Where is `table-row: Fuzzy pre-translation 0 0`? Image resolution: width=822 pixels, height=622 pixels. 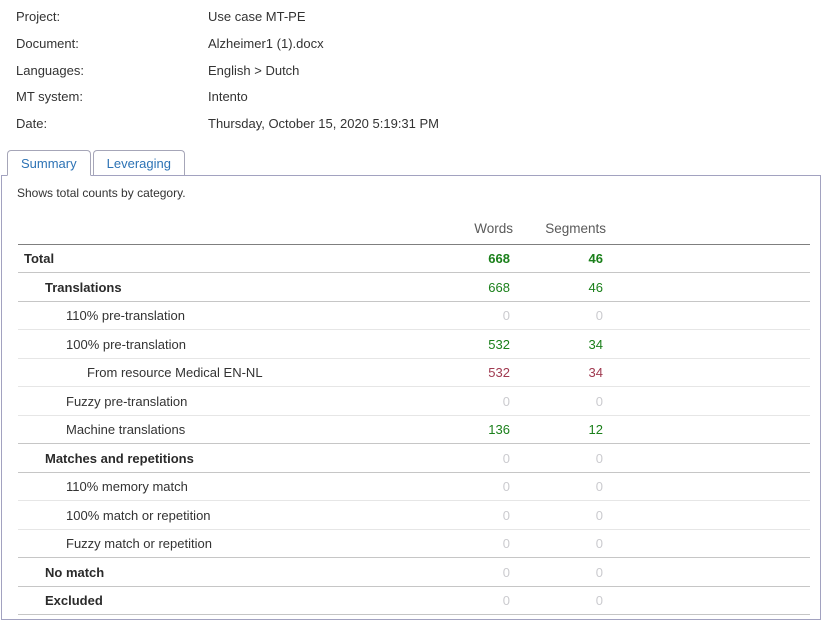 table-row: Fuzzy pre-translation 0 0 is located at coordinates (414, 401).